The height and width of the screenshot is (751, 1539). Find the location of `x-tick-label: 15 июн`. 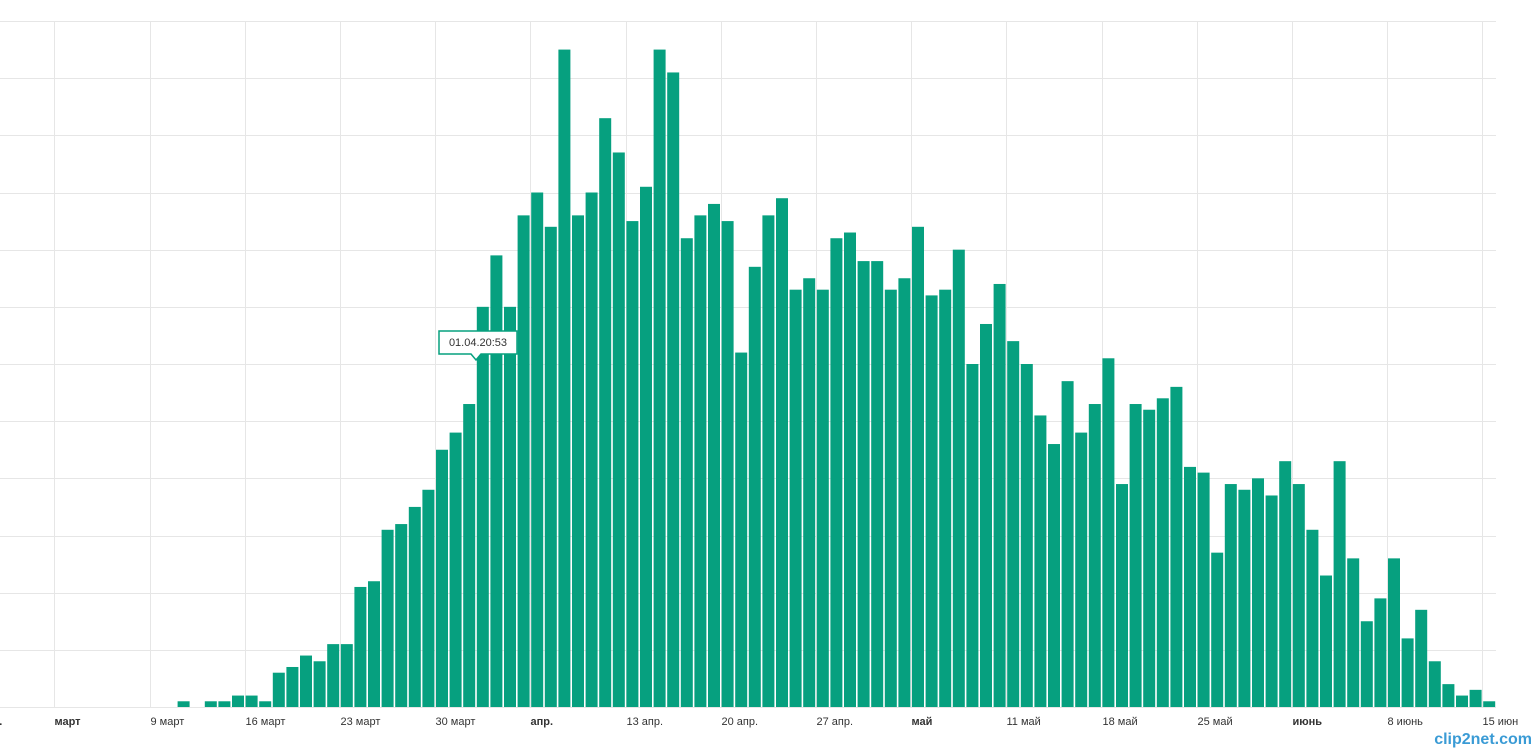

x-tick-label: 15 июн is located at coordinates (1501, 722).